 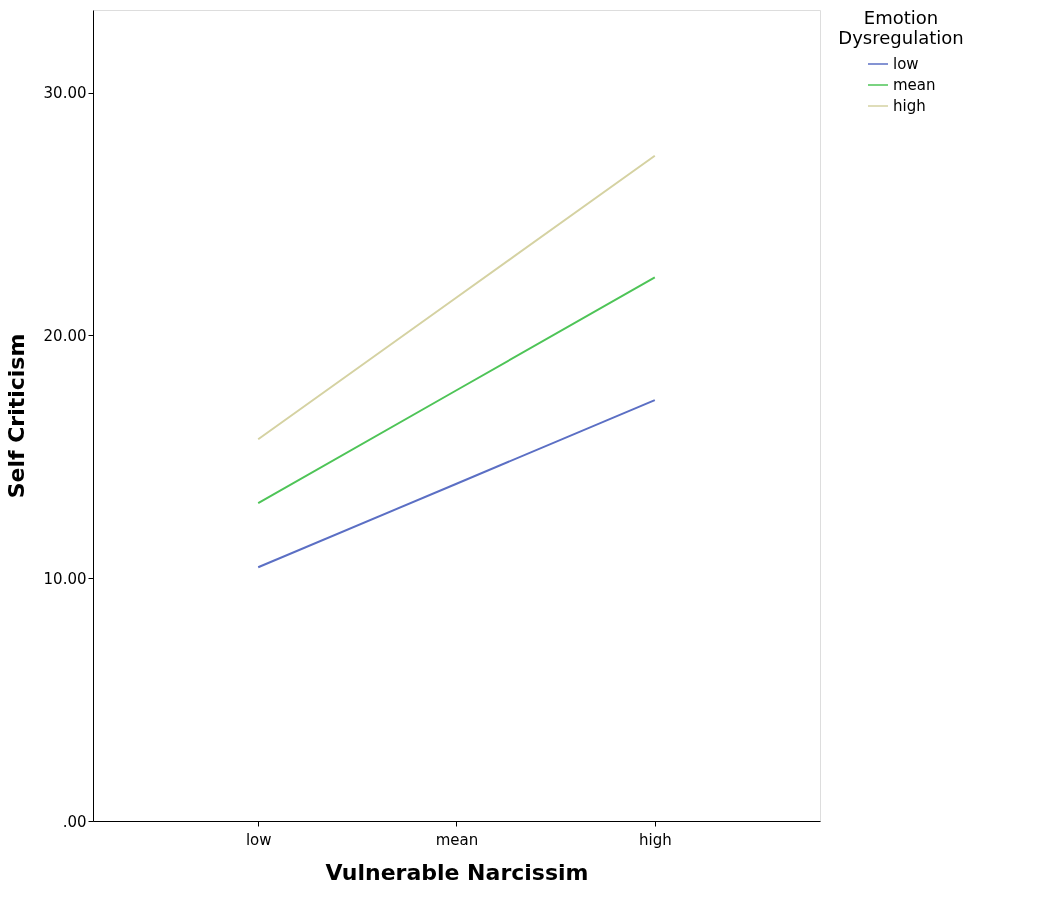 What do you see at coordinates (655, 839) in the screenshot?
I see `x-tick-label: high` at bounding box center [655, 839].